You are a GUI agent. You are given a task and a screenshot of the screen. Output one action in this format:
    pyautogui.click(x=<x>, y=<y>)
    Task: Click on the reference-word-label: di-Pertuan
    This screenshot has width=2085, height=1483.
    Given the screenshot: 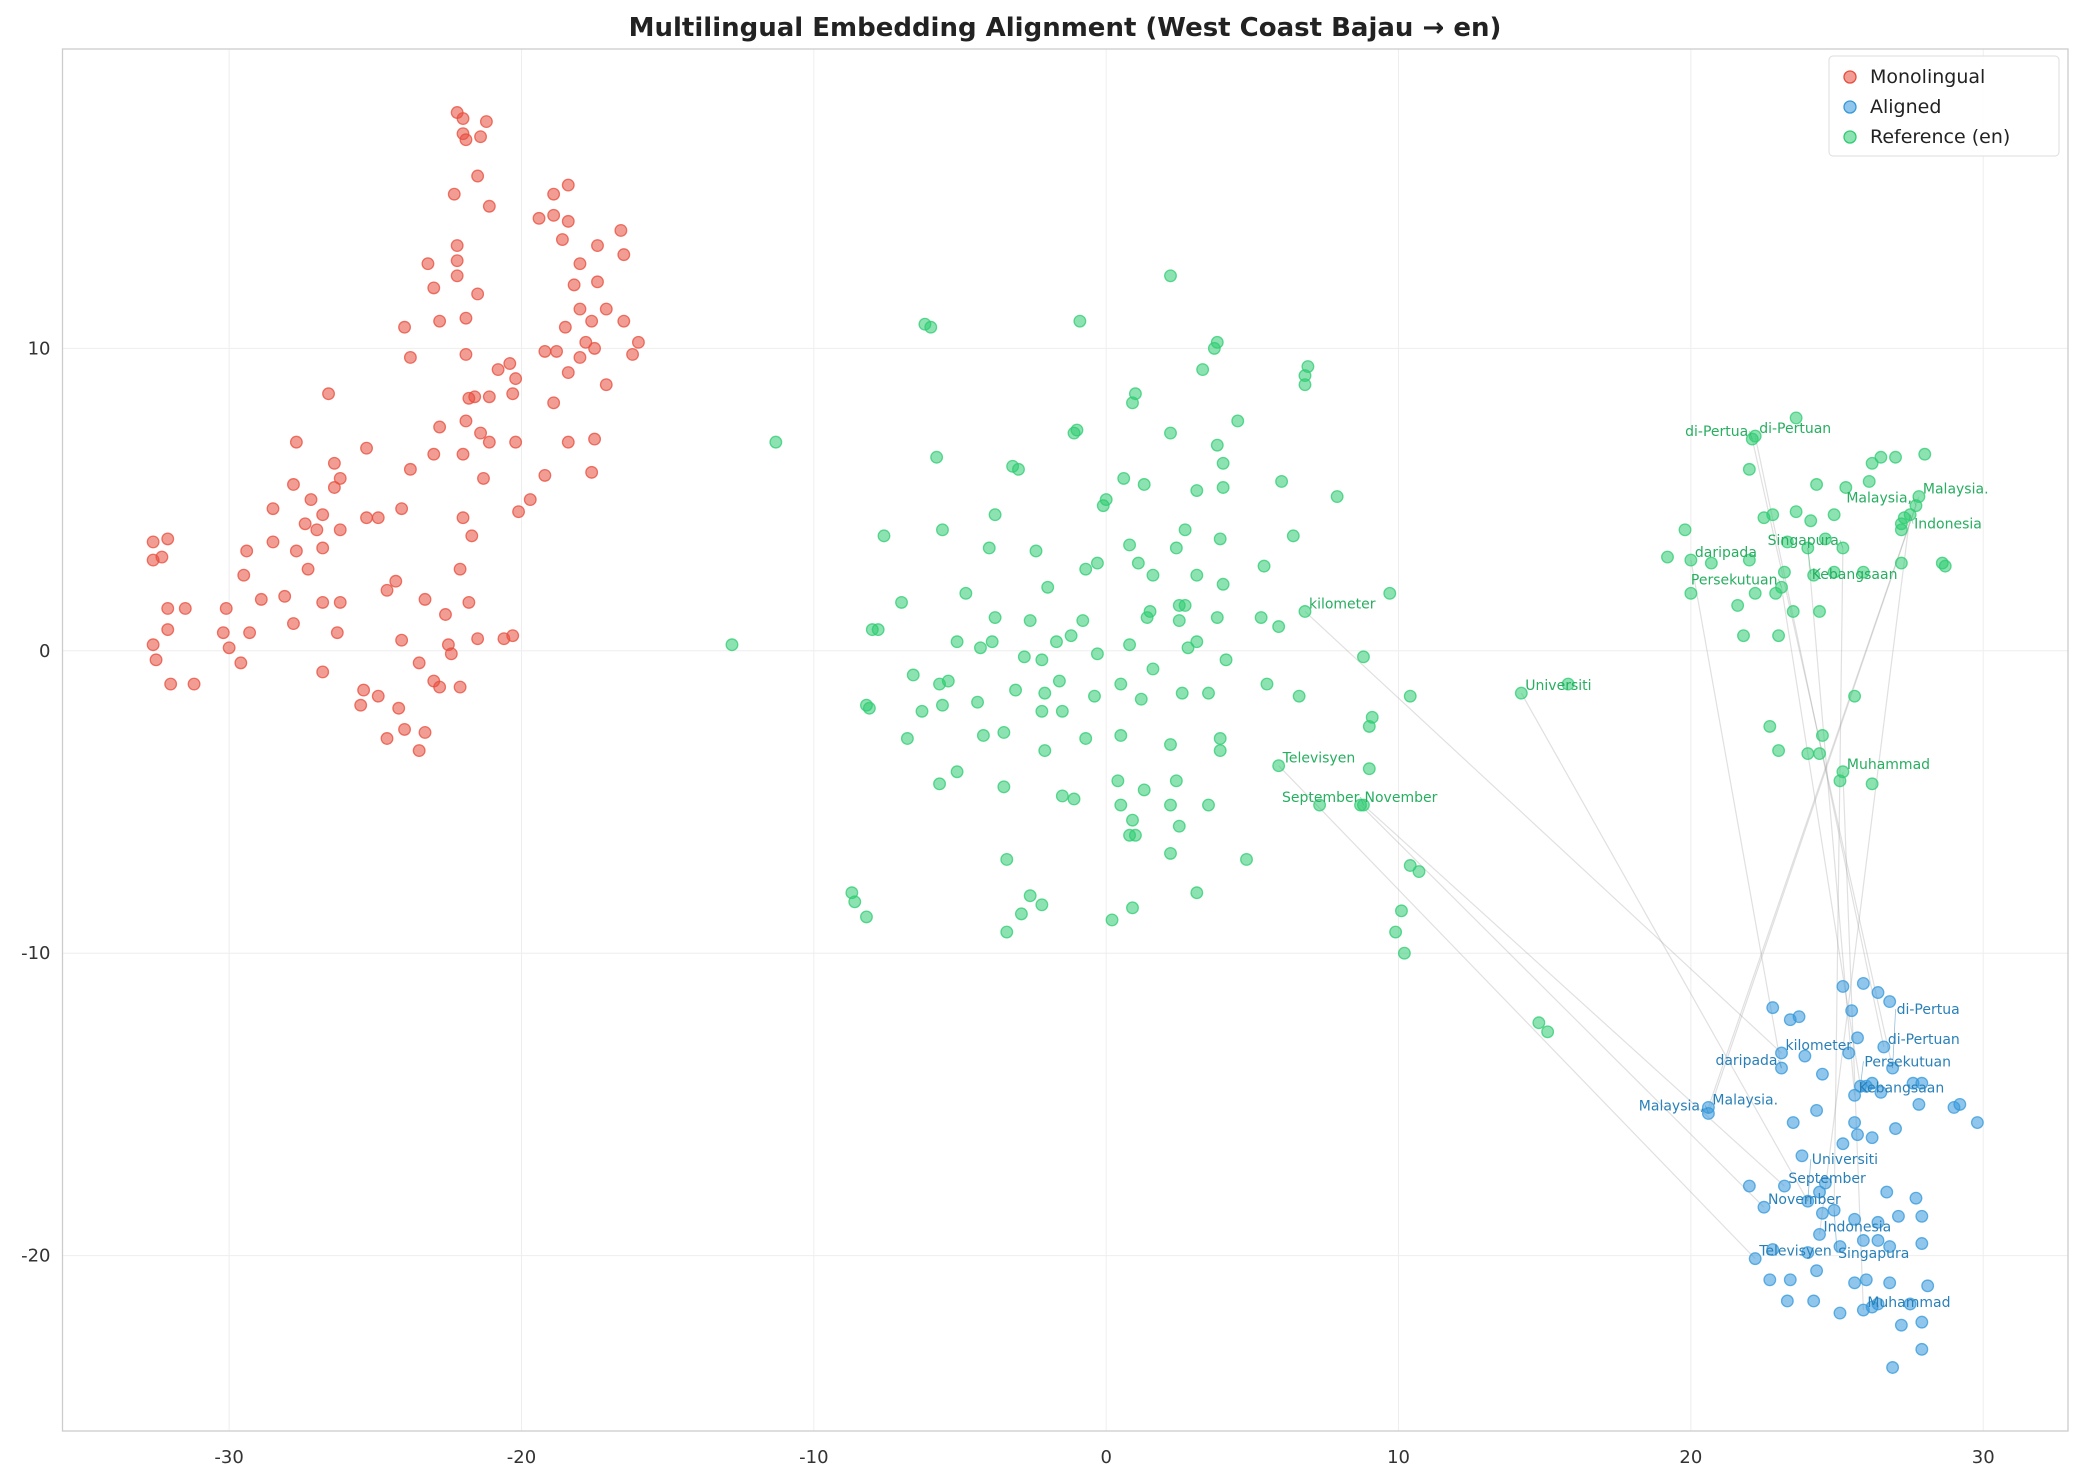 What is the action you would take?
    pyautogui.click(x=1795, y=429)
    